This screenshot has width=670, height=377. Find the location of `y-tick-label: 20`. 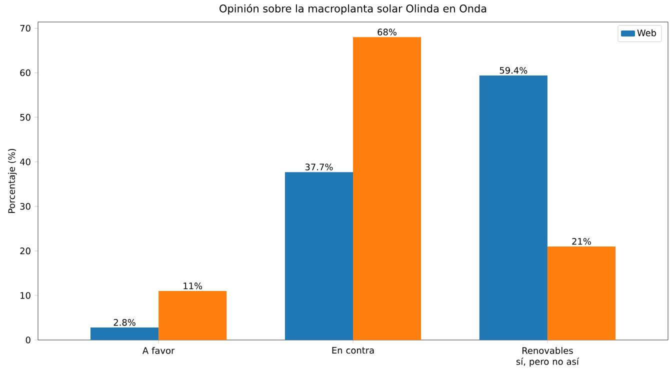

y-tick-label: 20 is located at coordinates (25, 251).